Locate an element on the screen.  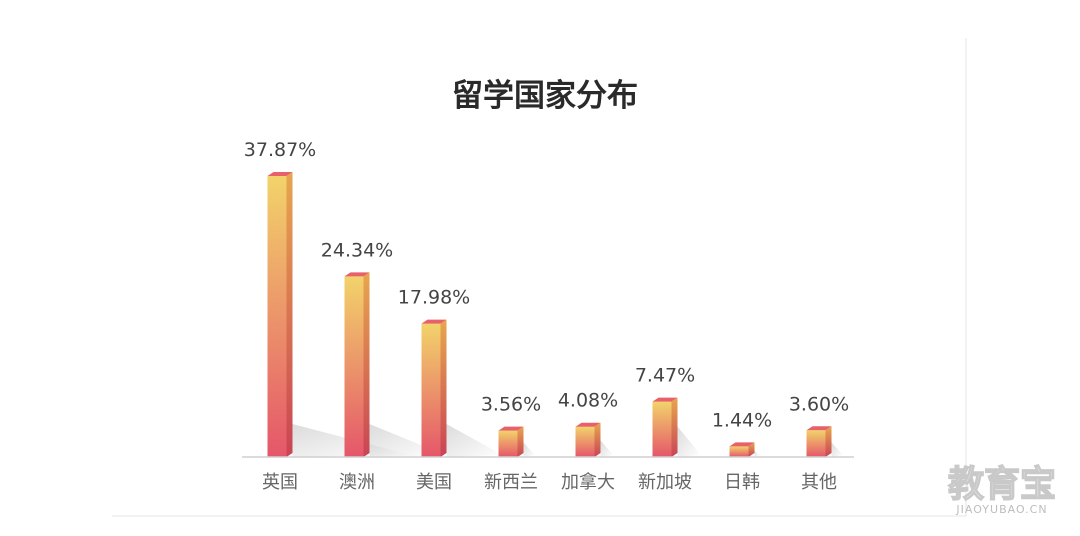
x-tick-label: 英国 is located at coordinates (280, 482).